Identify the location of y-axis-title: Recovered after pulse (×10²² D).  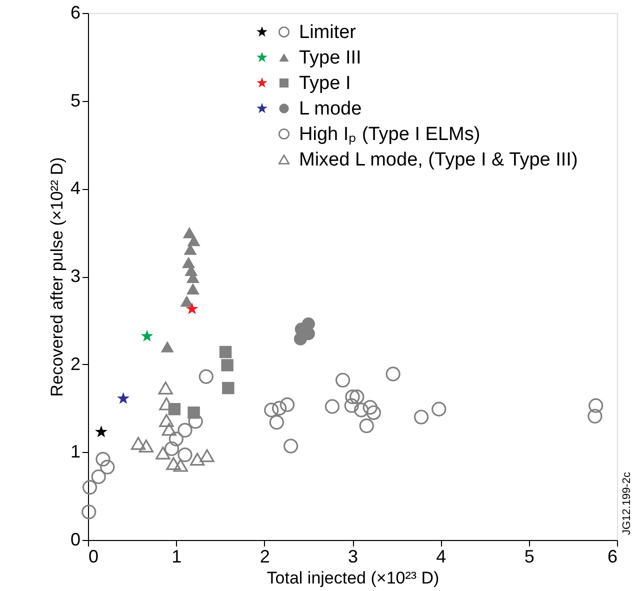
(56, 277).